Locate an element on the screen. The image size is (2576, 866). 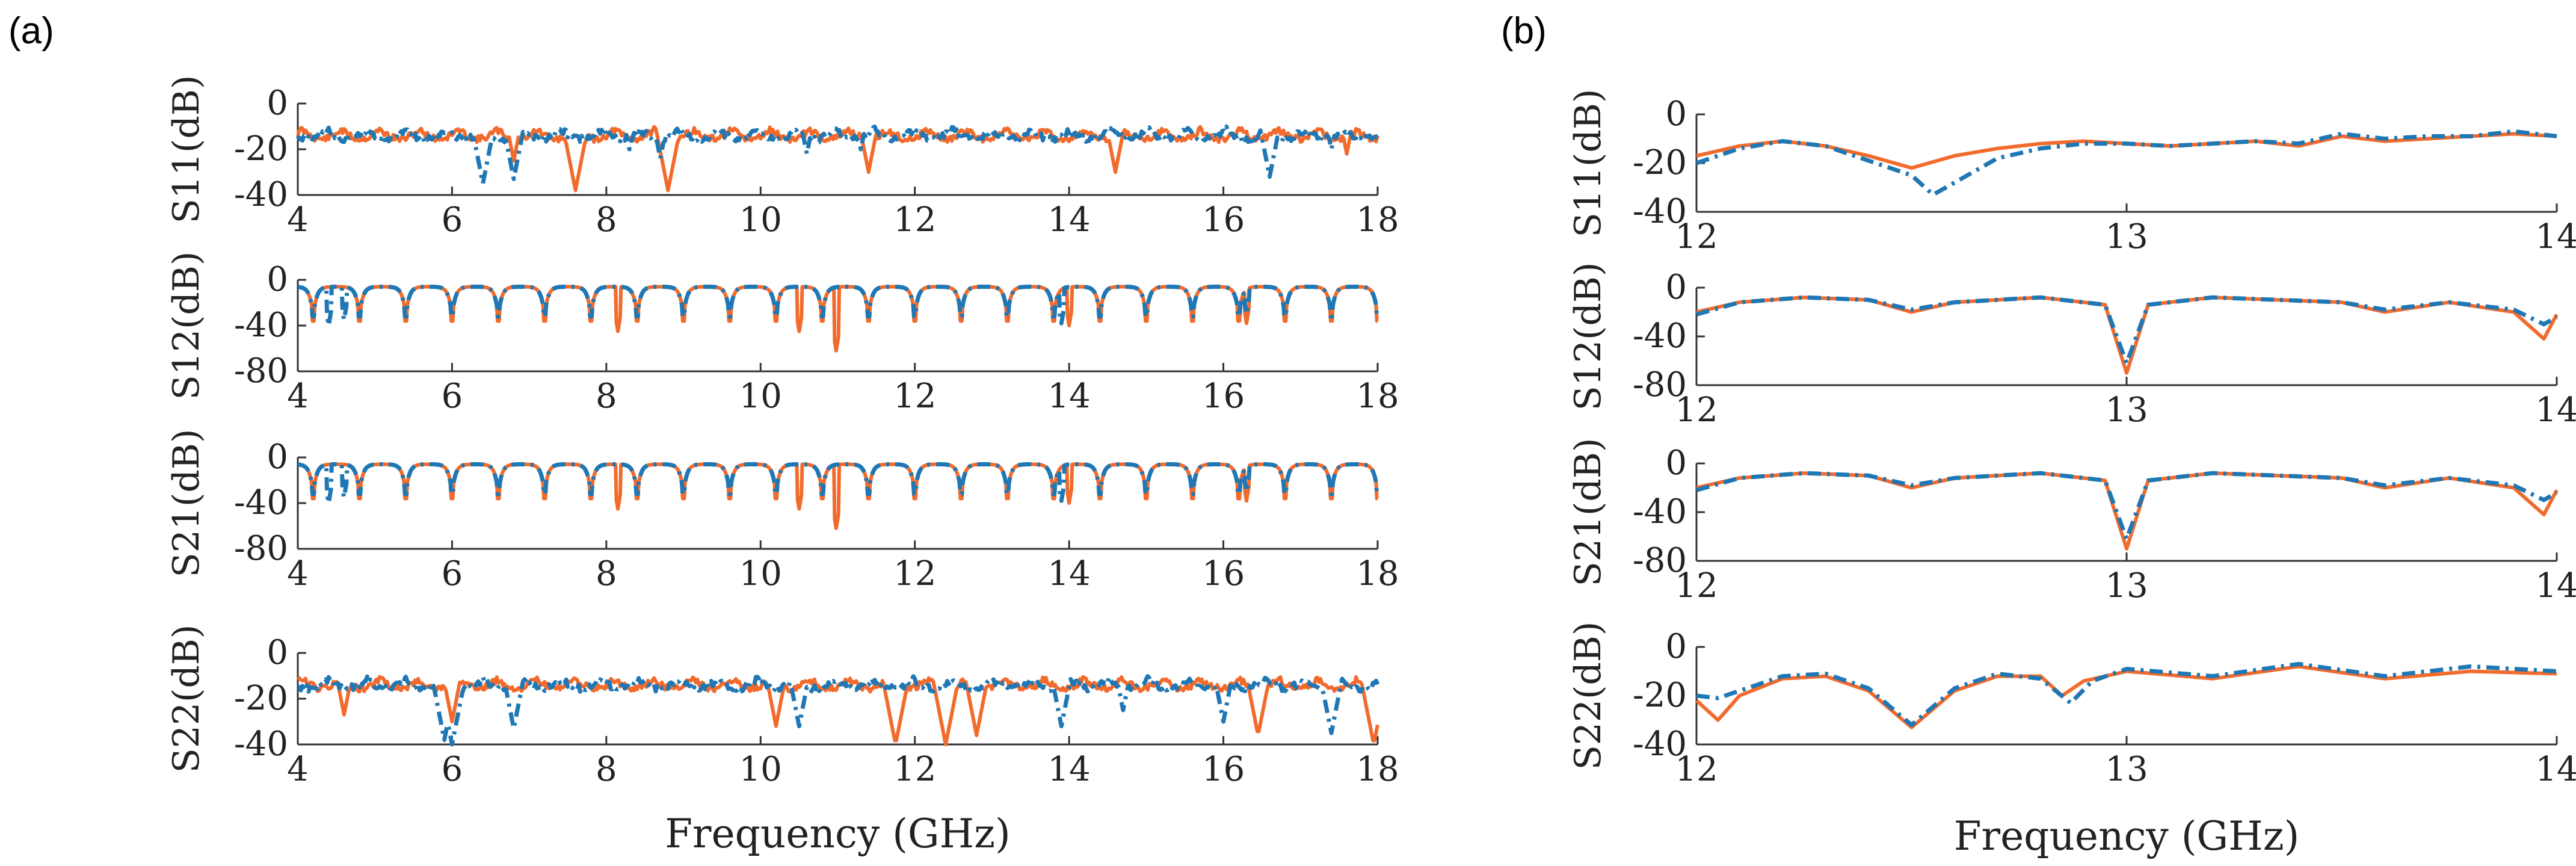
subplot-s21db: 0 -40 -804 6 8 10 12 14 16 18 S21(dB) is located at coordinates (782, 511).